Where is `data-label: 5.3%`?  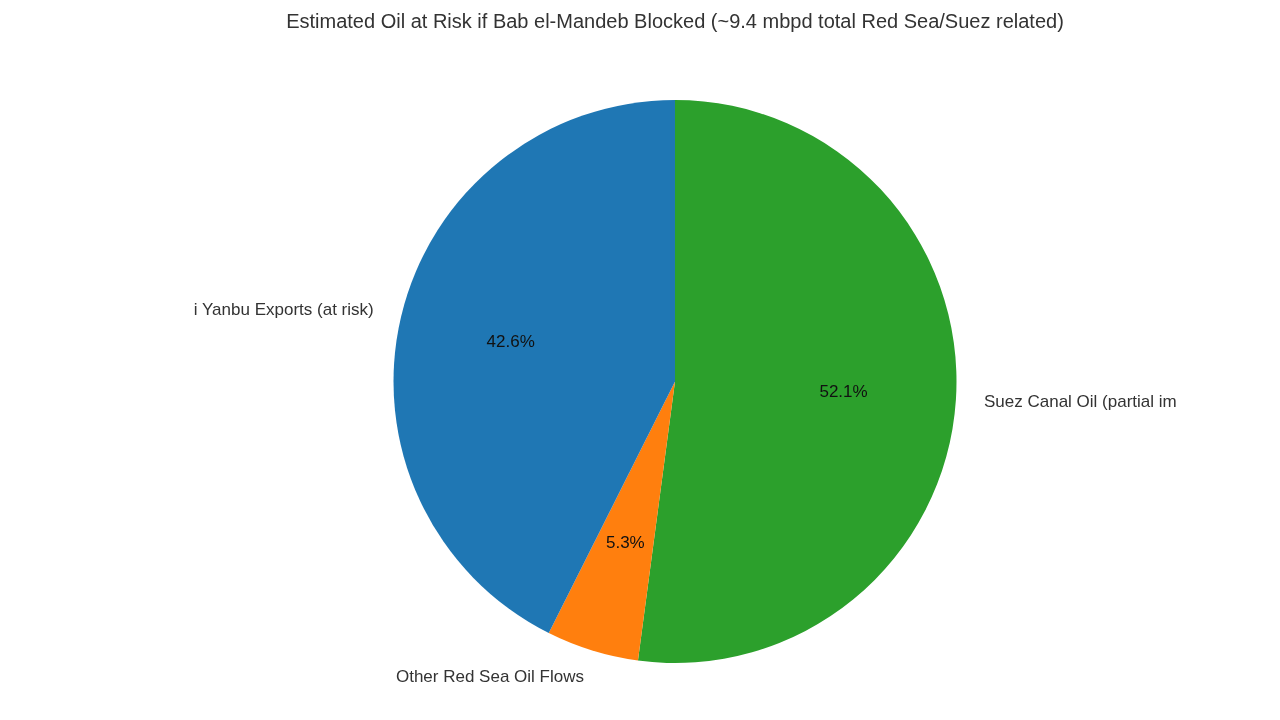
data-label: 5.3% is located at coordinates (625, 542).